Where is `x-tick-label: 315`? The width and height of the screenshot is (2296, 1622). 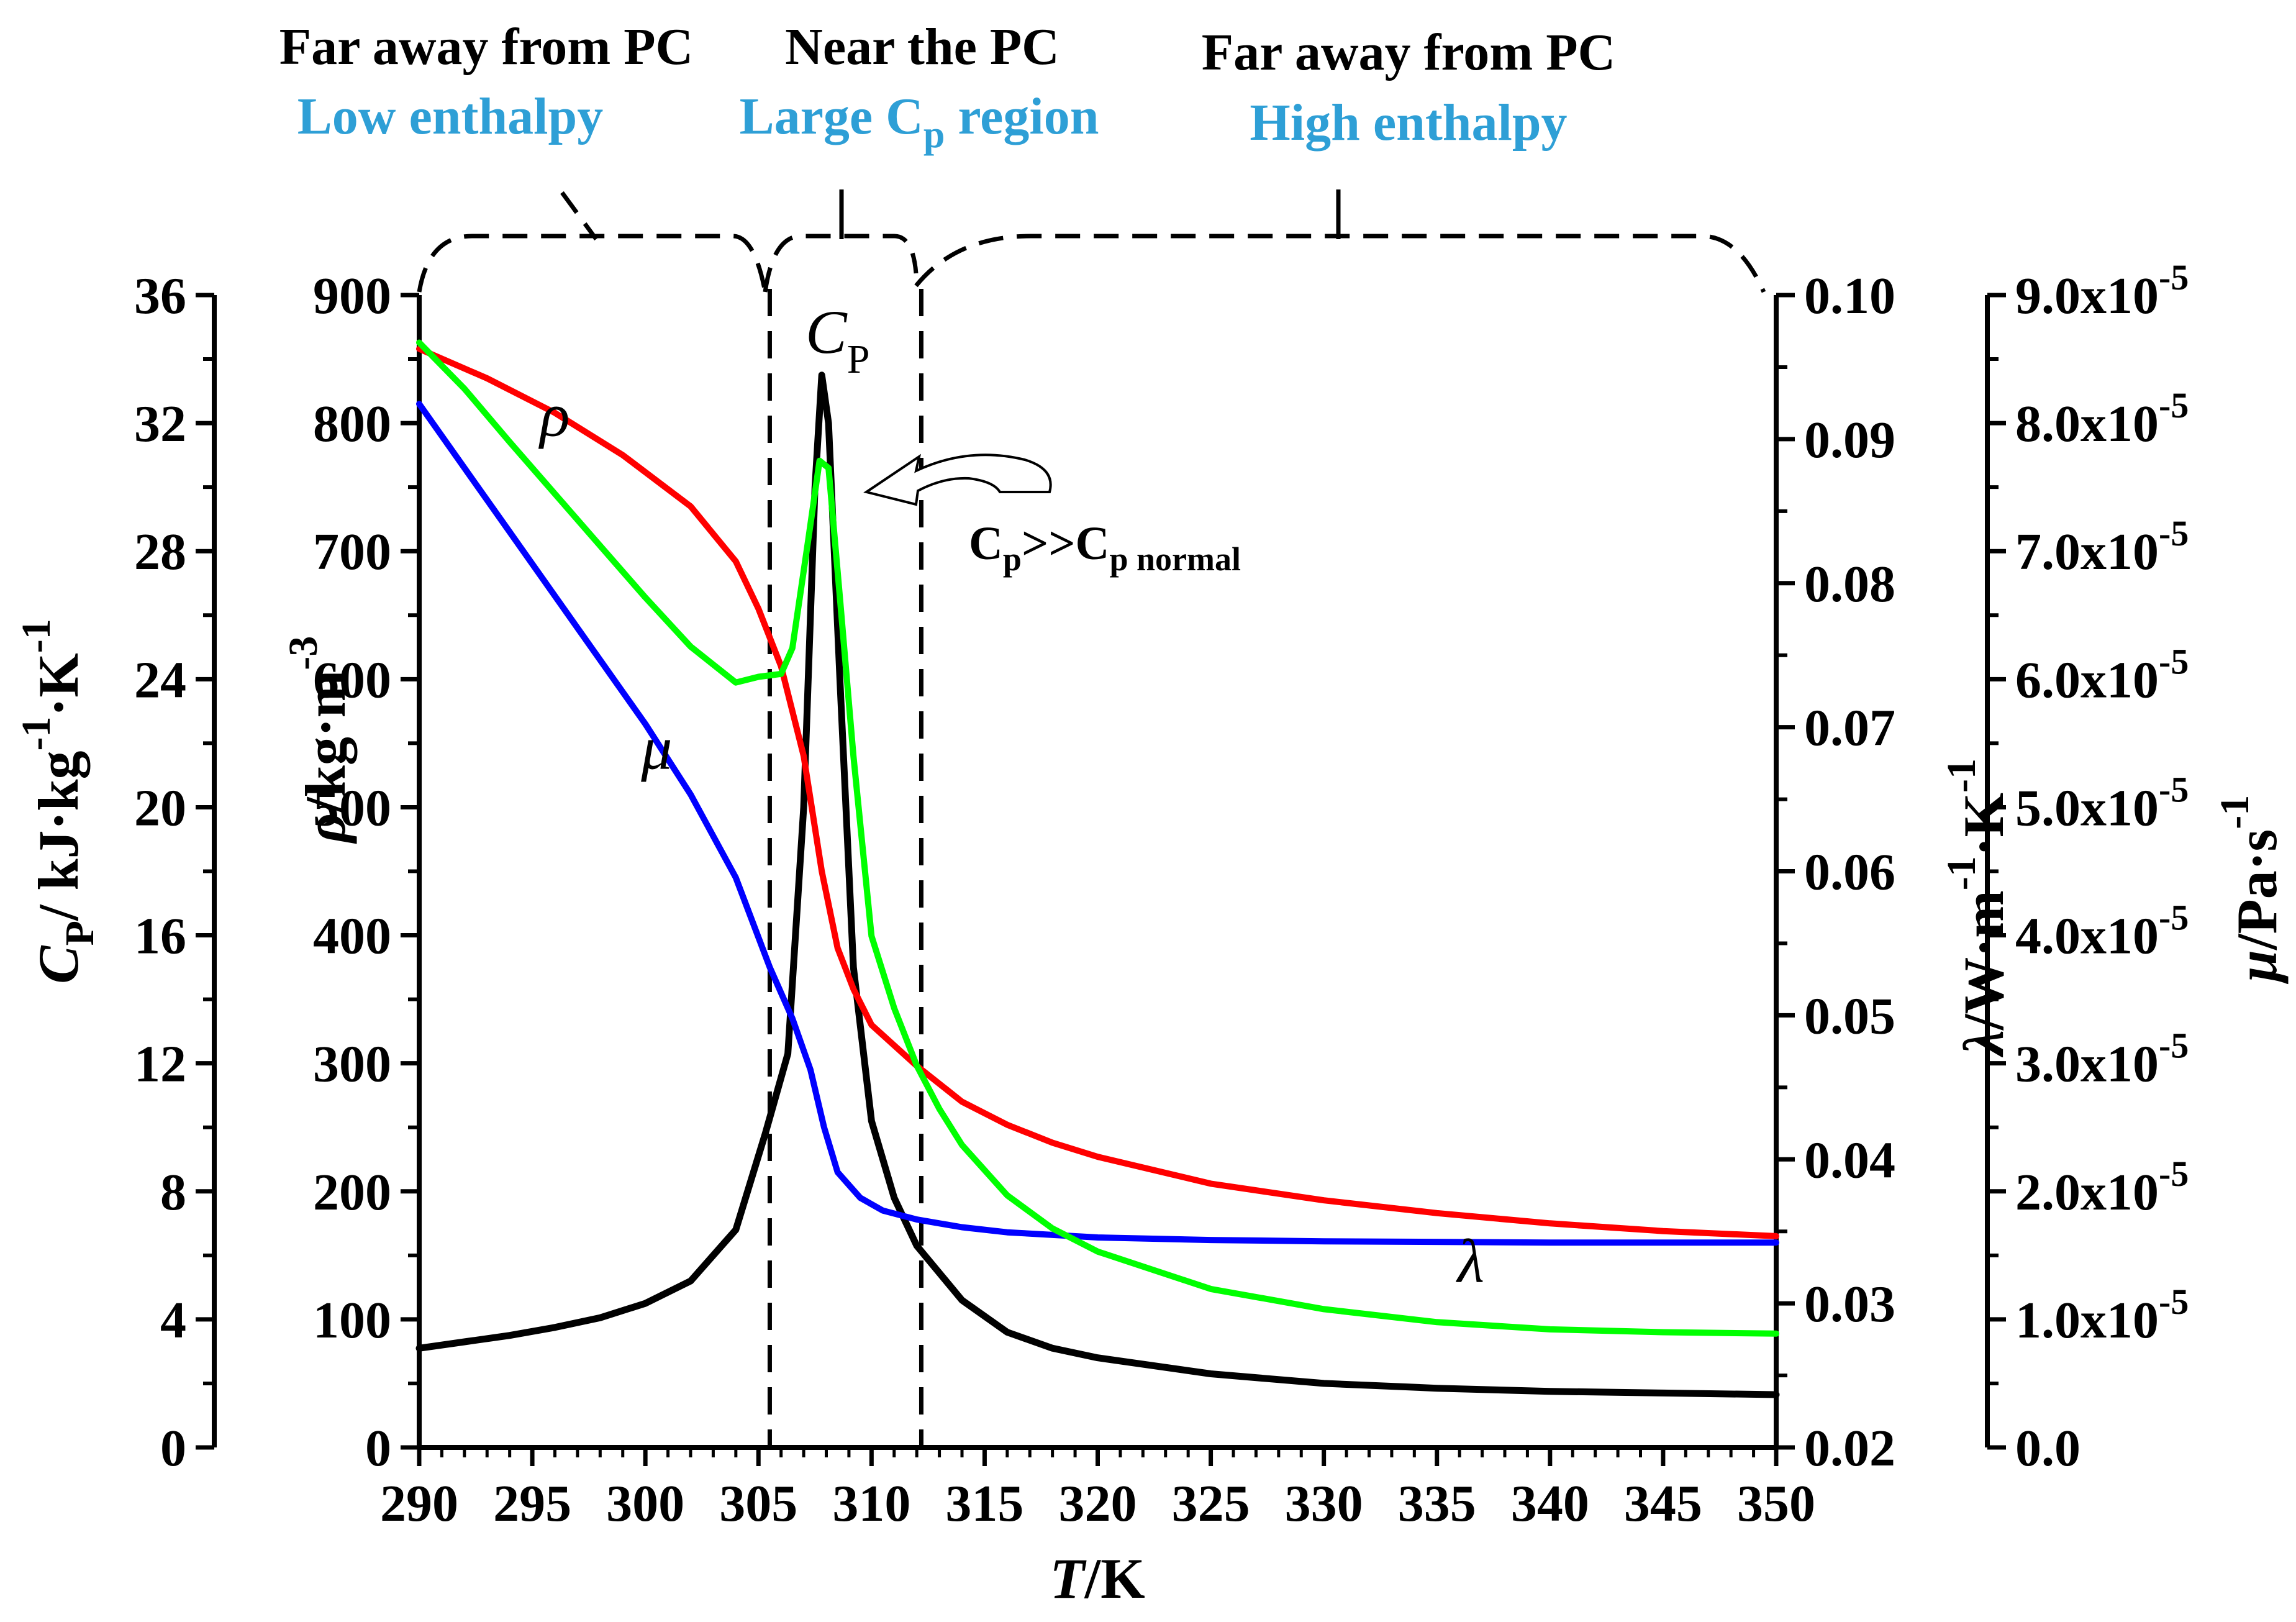
x-tick-label: 315 is located at coordinates (984, 1504).